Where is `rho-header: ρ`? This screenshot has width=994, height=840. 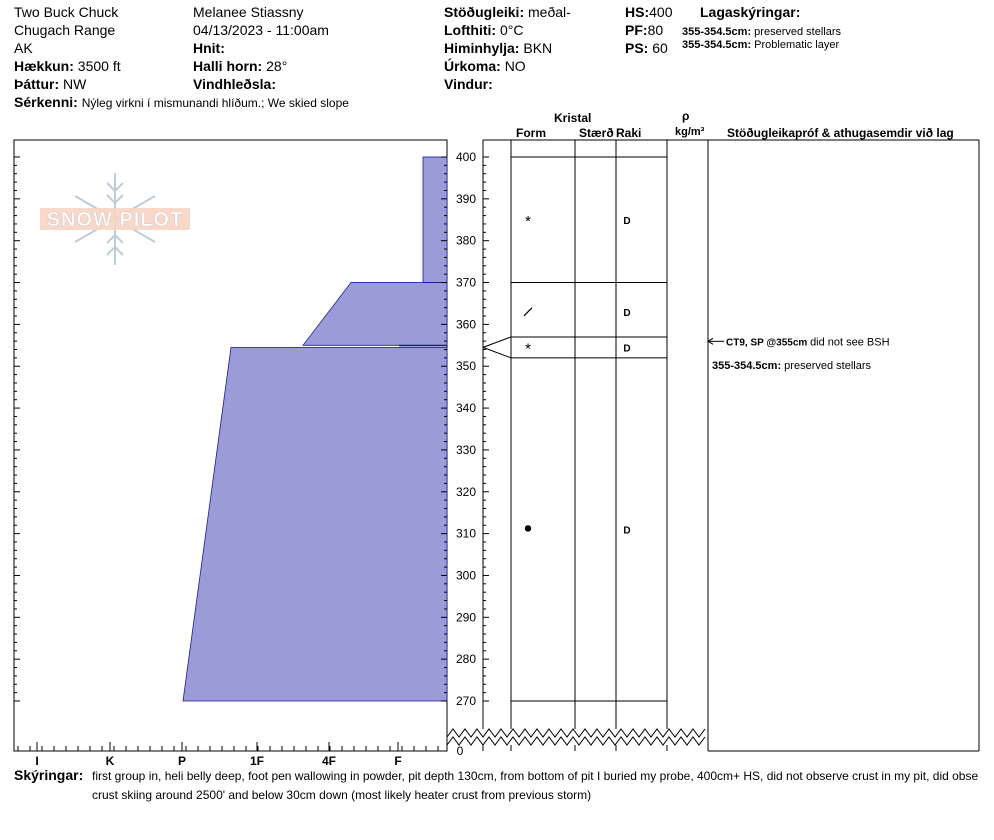 rho-header: ρ is located at coordinates (686, 116).